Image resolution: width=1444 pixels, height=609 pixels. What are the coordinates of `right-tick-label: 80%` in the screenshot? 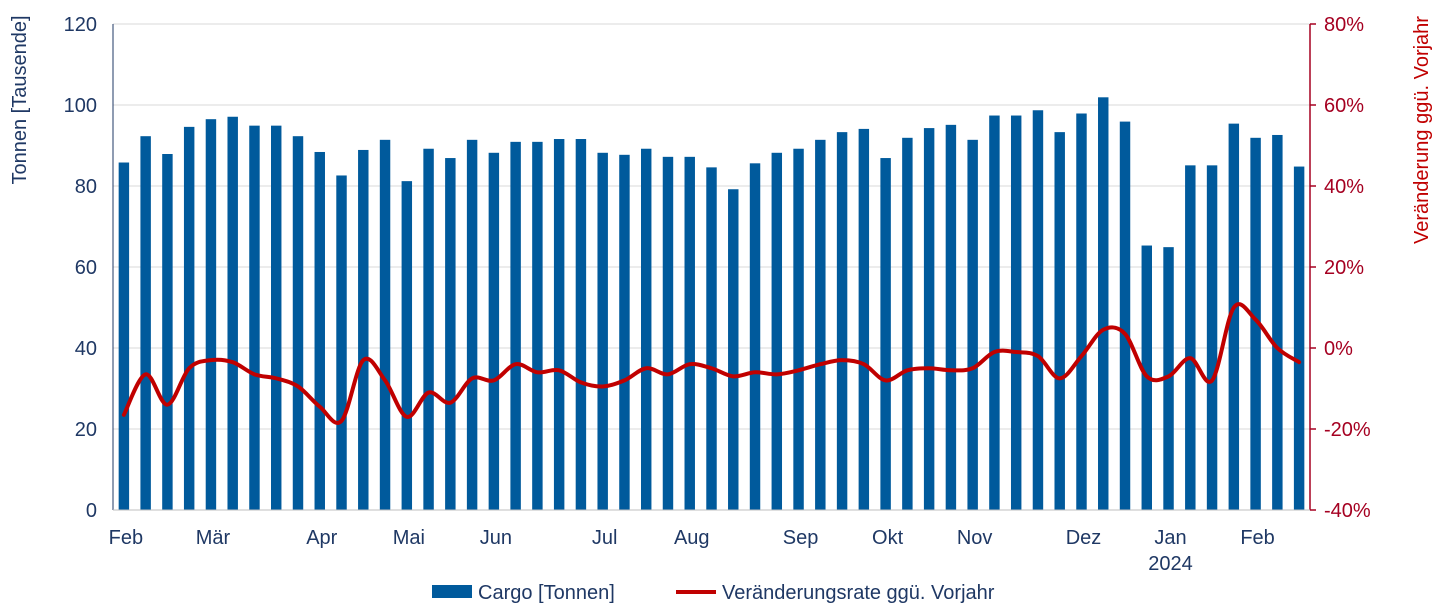 It's located at (1344, 25).